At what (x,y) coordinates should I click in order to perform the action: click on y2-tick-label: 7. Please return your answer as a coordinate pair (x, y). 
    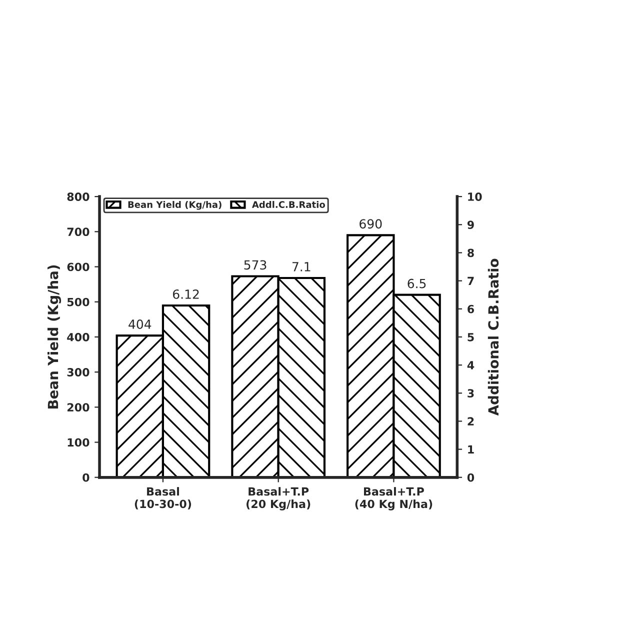
    Looking at the image, I should click on (471, 281).